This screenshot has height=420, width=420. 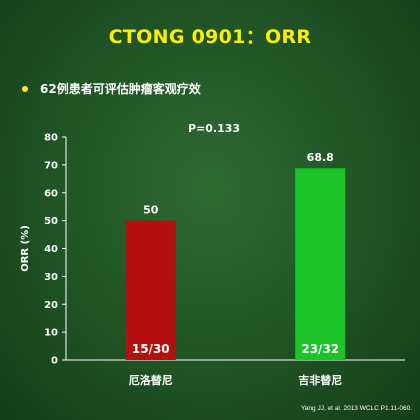 I want to click on y-tick-label: 80, so click(x=51, y=138).